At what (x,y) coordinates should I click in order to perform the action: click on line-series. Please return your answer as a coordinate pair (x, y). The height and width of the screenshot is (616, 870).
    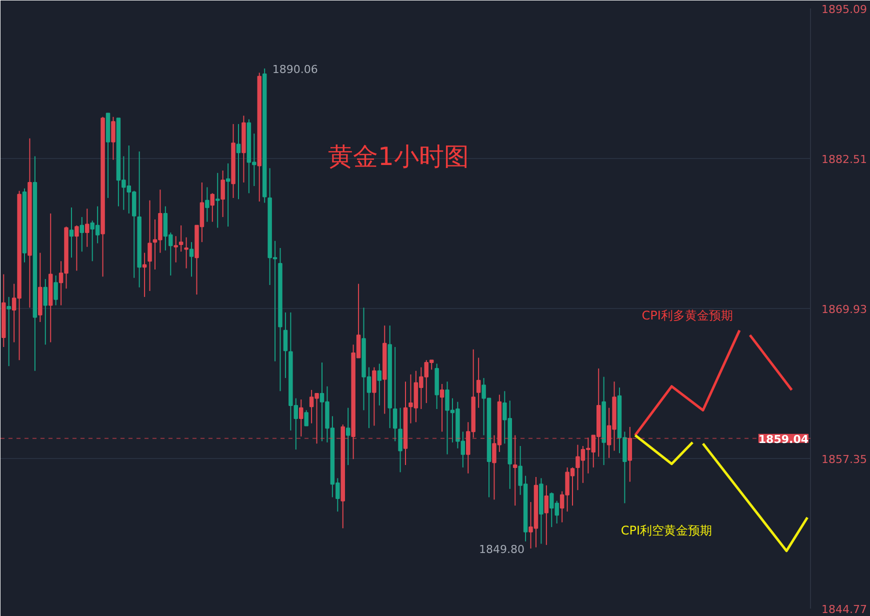
    Looking at the image, I should click on (687, 382).